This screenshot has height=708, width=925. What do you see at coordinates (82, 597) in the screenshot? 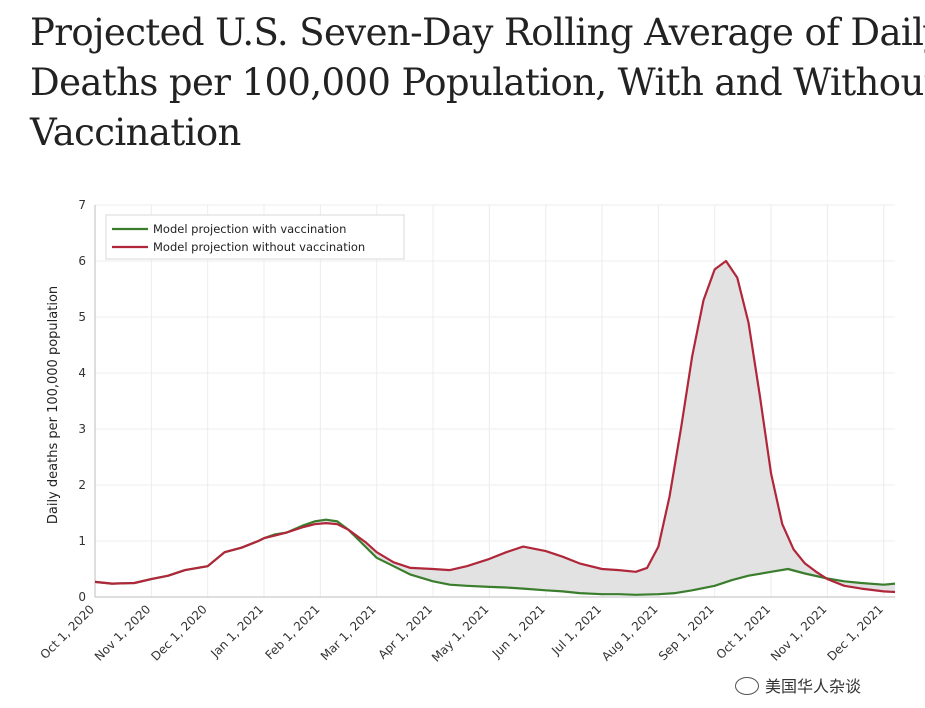
I see `y-tick-label: 0` at bounding box center [82, 597].